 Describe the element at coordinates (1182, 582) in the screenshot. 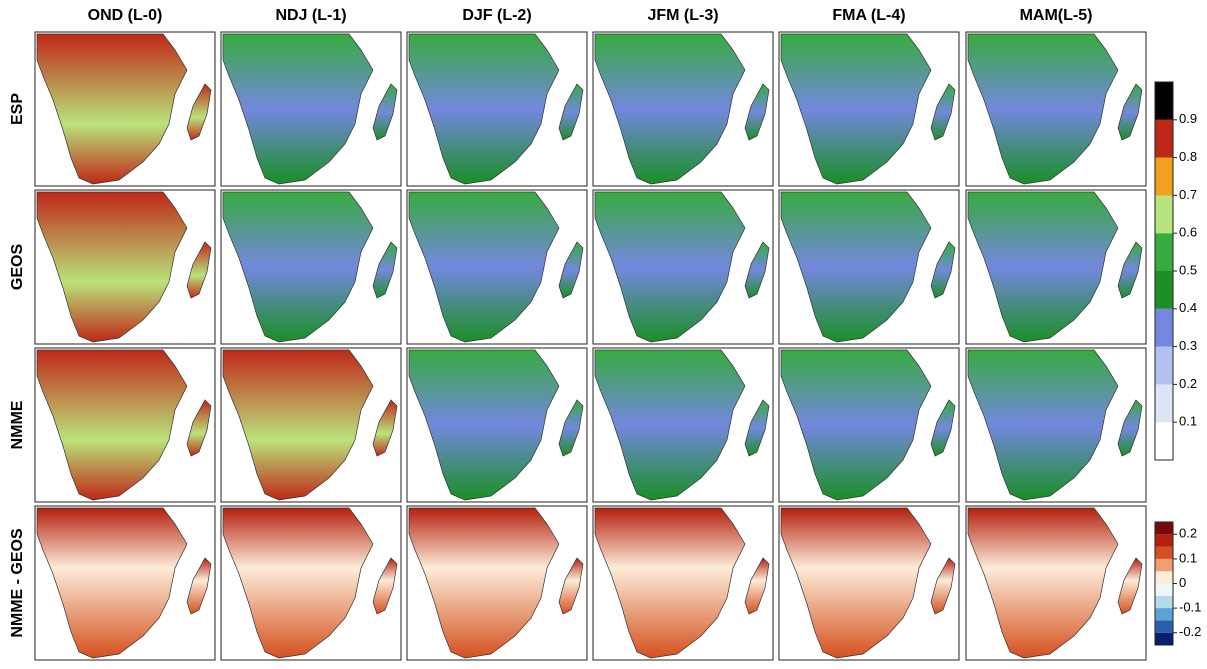

I see `colorbar-tick-label: 0` at that location.